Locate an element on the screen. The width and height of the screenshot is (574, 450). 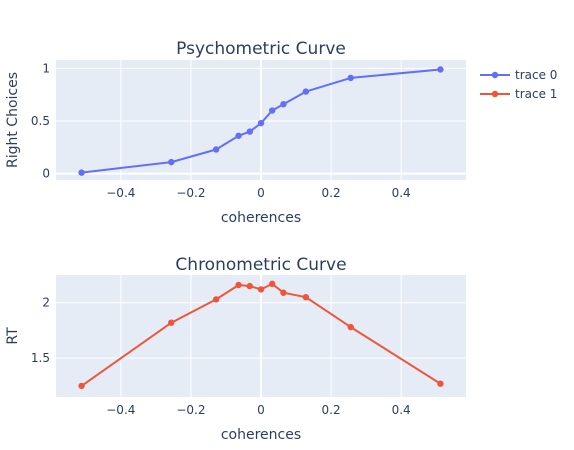
psychometric-y-tick-label: 1 is located at coordinates (46, 68).